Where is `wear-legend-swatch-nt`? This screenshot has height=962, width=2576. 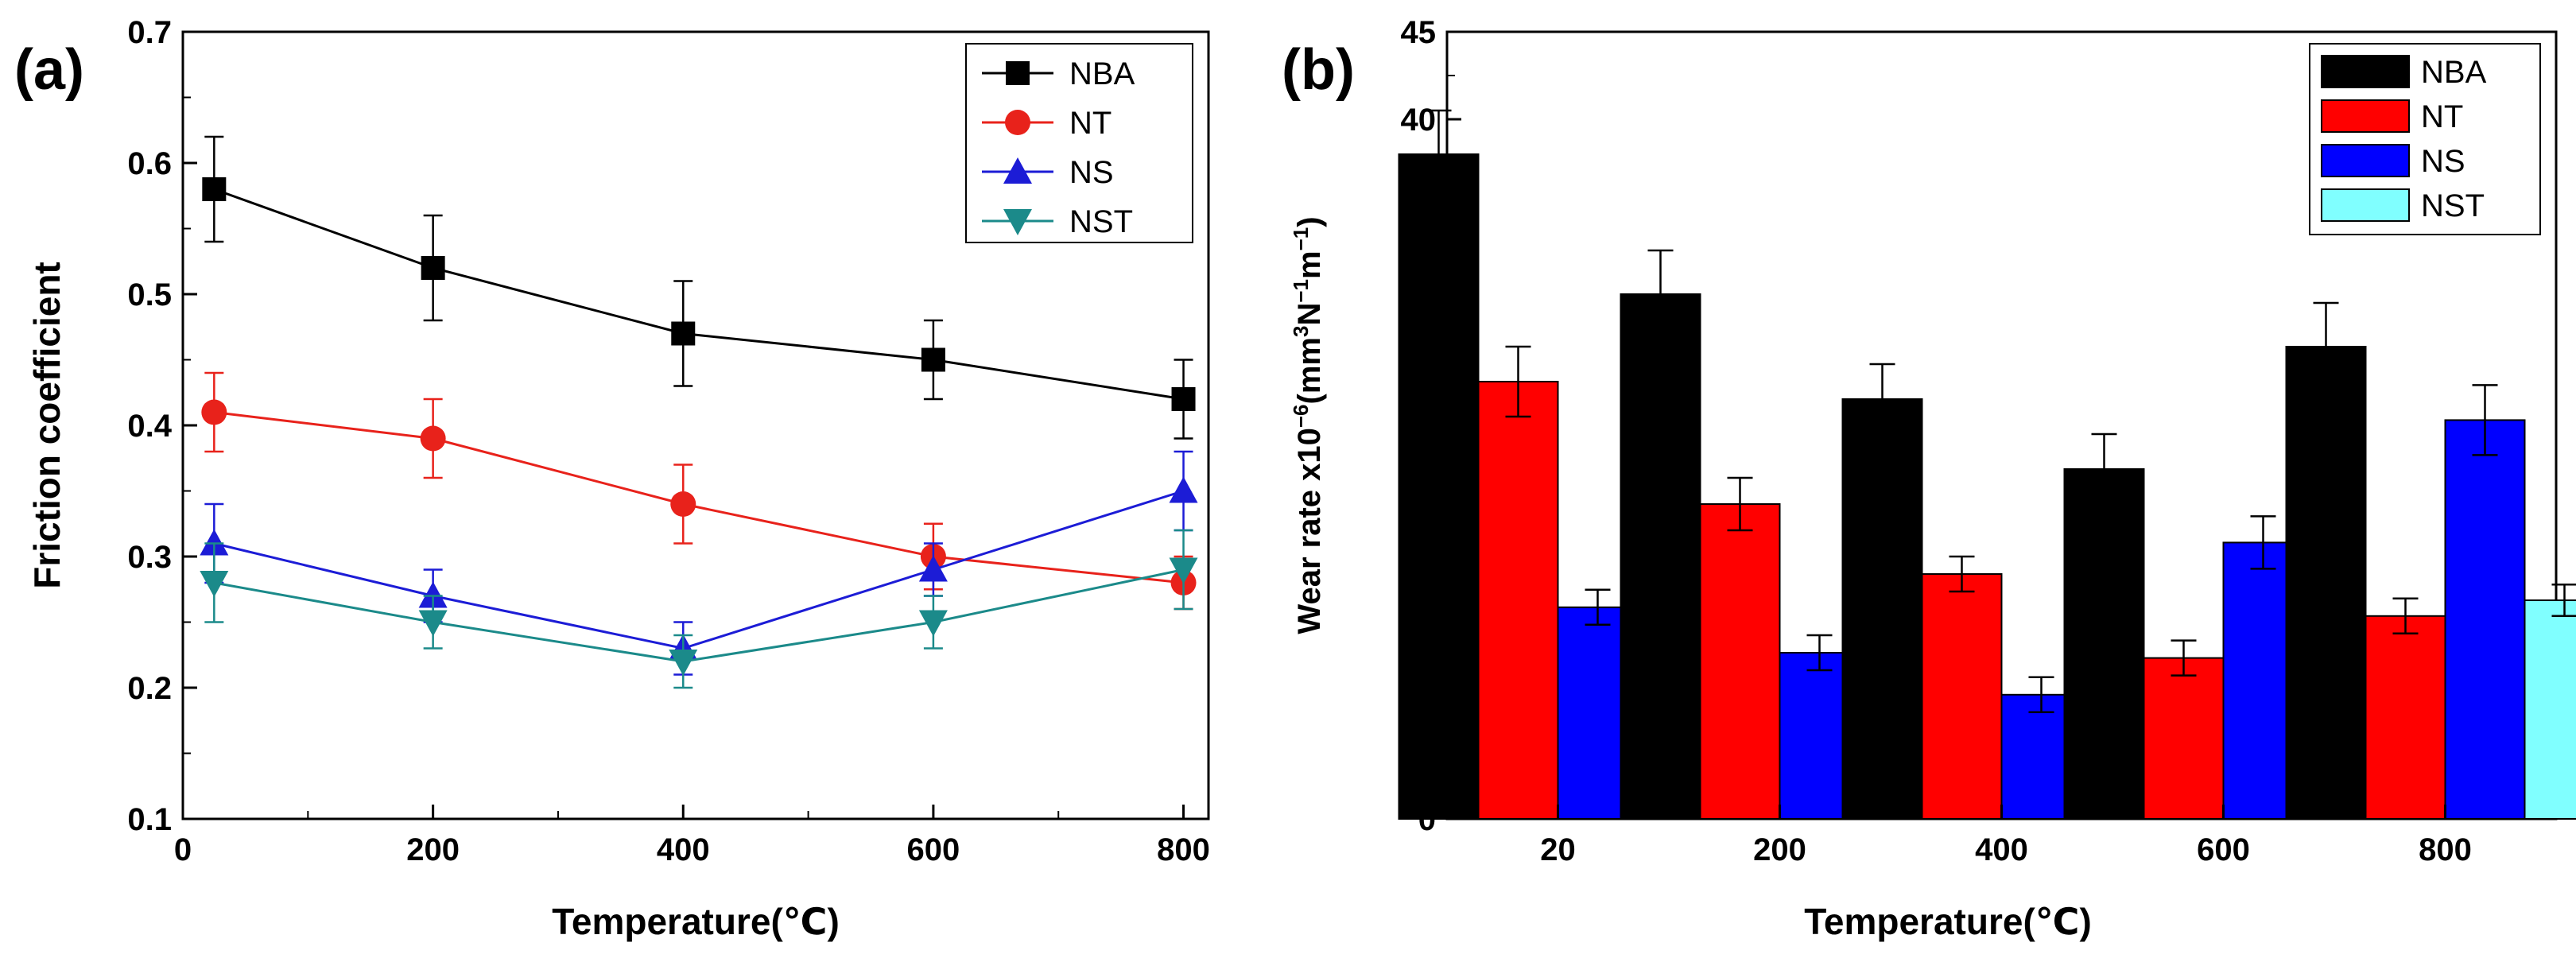 wear-legend-swatch-nt is located at coordinates (2365, 116).